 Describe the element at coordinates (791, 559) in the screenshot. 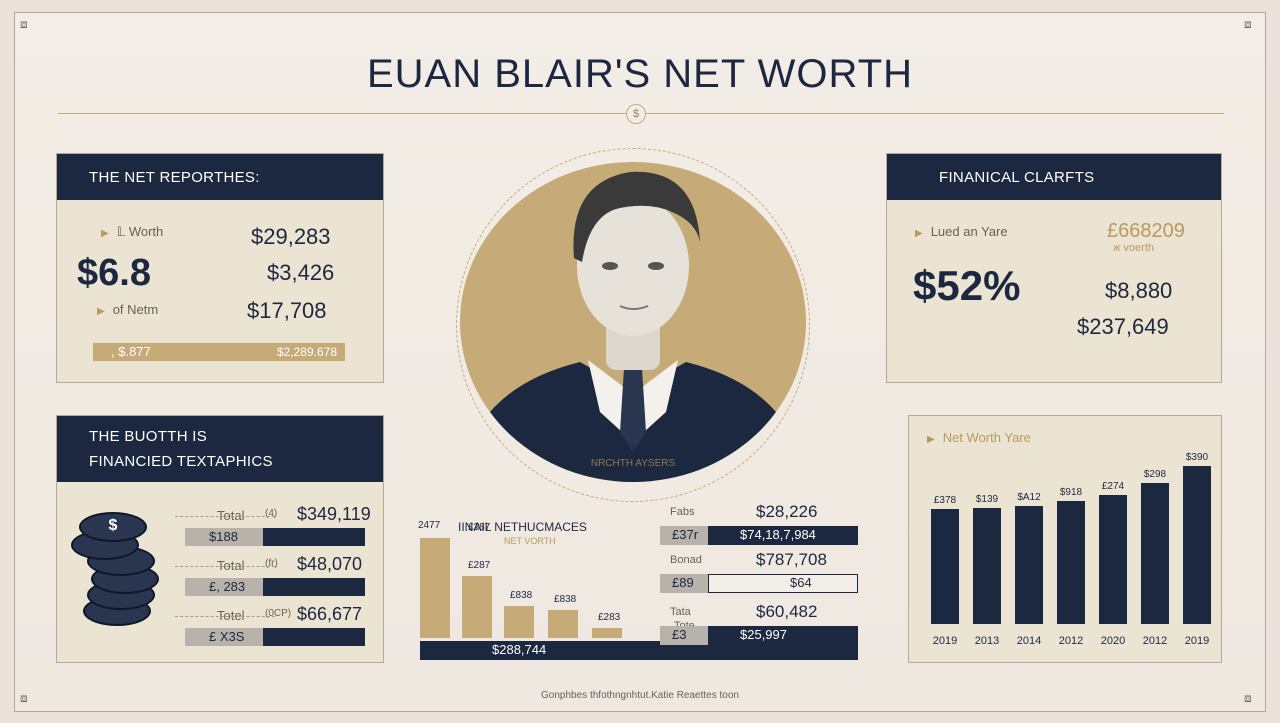

I see `table-row-value: $787,708` at that location.